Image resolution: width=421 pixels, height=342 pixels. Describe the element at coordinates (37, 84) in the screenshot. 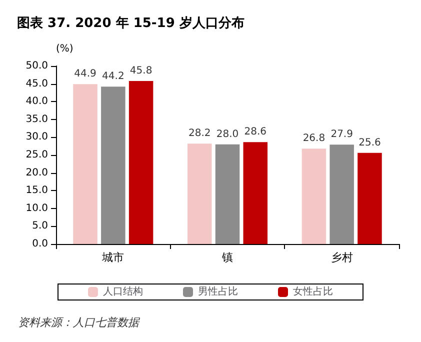

I see `y-tick-label: 45.0` at that location.